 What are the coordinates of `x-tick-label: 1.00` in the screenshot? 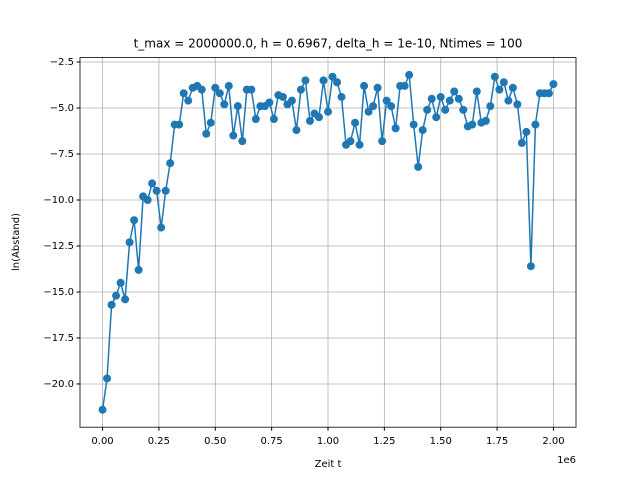 It's located at (328, 441).